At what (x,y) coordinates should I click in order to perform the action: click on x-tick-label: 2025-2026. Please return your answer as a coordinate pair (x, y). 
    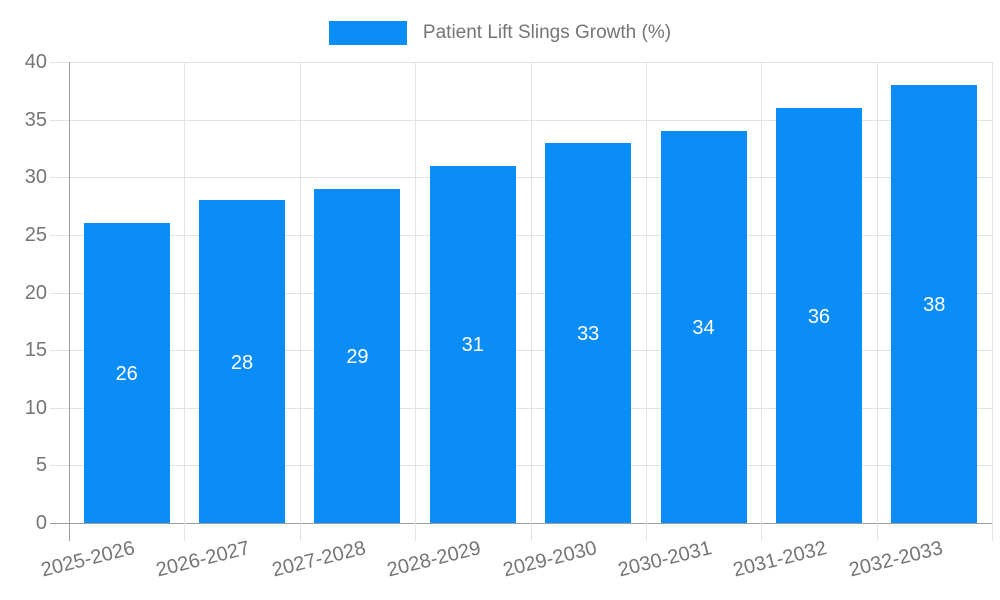
    Looking at the image, I should click on (88, 559).